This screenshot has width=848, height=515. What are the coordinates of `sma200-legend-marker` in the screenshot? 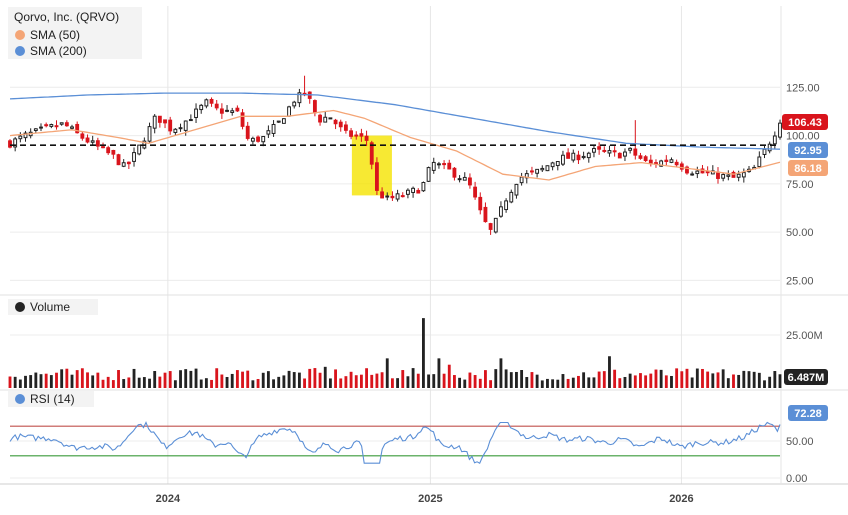 It's located at (20, 51).